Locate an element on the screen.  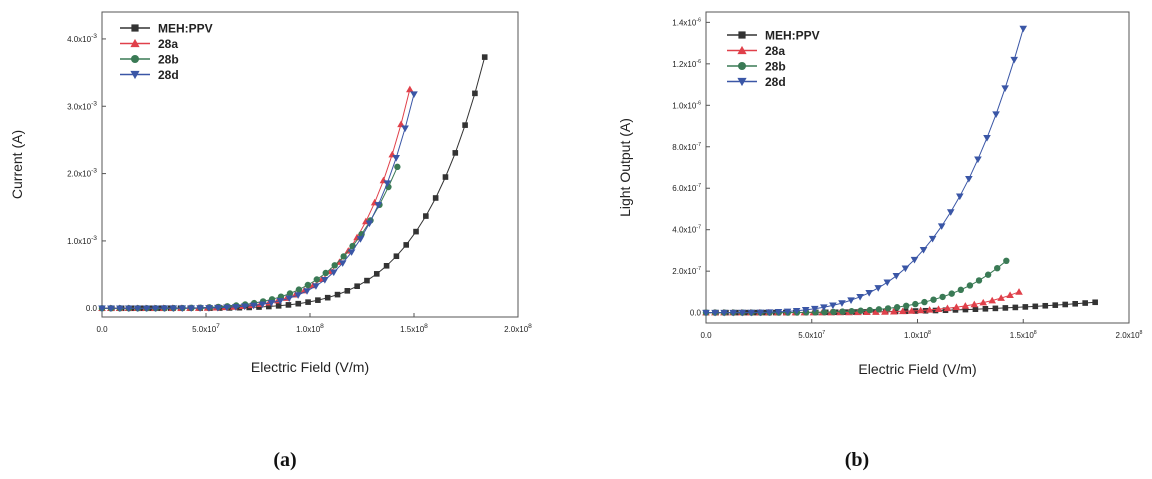
x-tick-label: 0.0 is located at coordinates (102, 329).